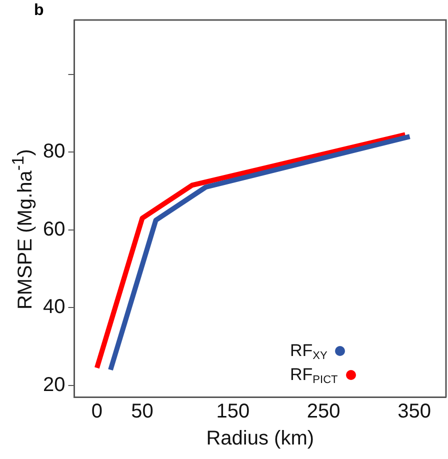 The height and width of the screenshot is (459, 448). Describe the element at coordinates (142, 411) in the screenshot. I see `x-tick-label: 50` at that location.